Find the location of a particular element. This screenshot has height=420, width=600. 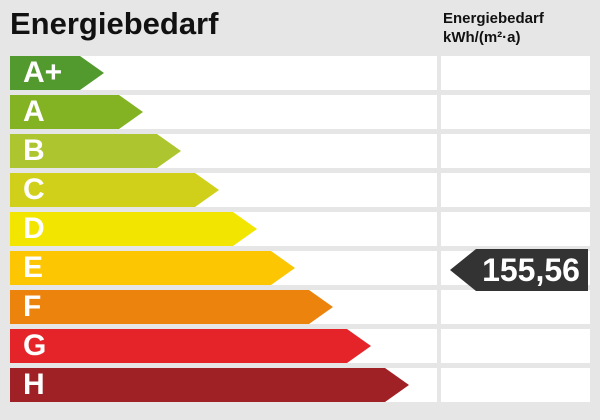

value-tag: 155,56 is located at coordinates (519, 270).